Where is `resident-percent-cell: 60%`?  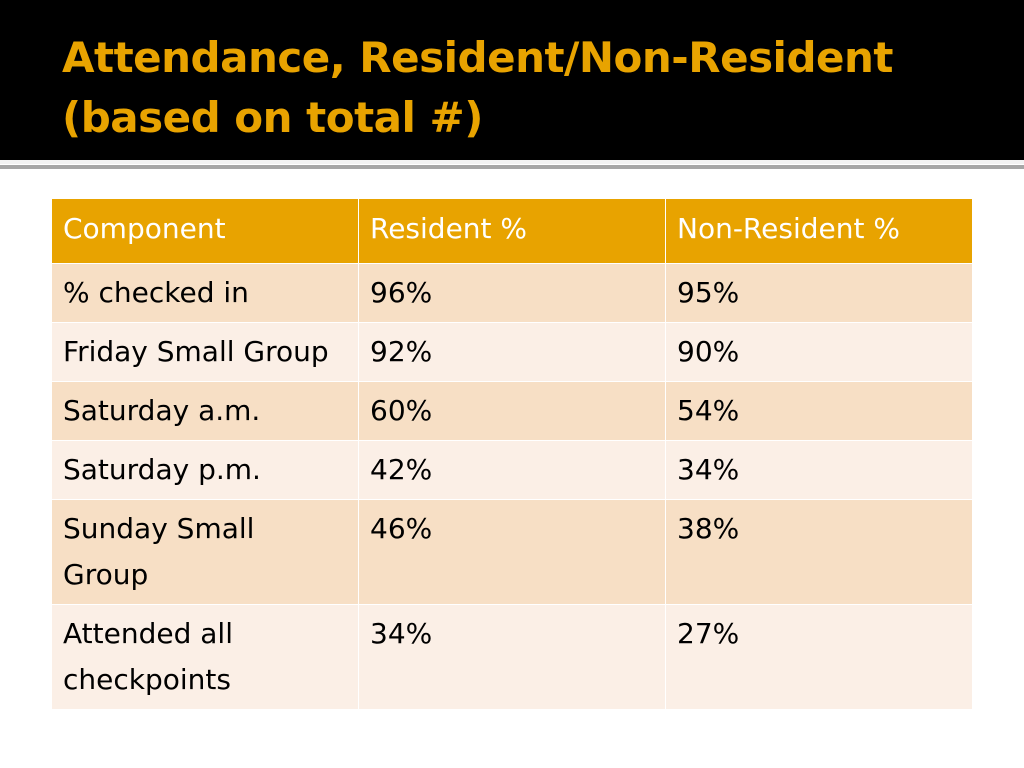 resident-percent-cell: 60% is located at coordinates (512, 411).